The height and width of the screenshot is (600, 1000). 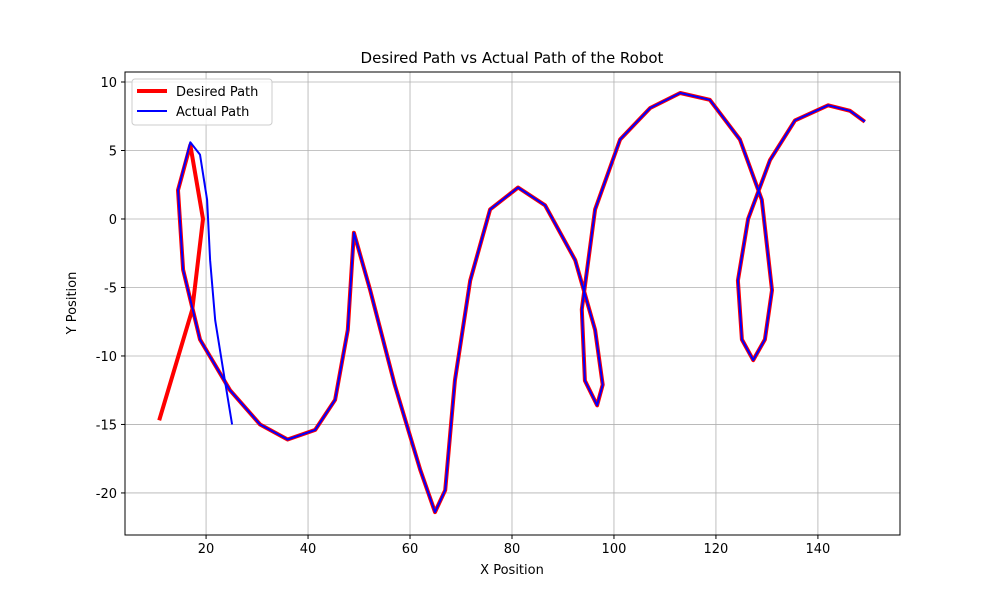 What do you see at coordinates (512, 570) in the screenshot?
I see `x-axis-label: X Position` at bounding box center [512, 570].